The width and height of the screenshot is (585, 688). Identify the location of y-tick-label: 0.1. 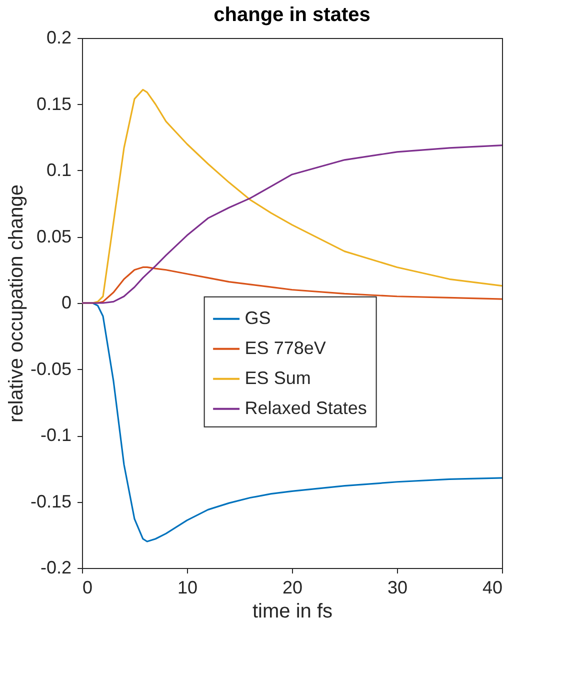
(59, 170).